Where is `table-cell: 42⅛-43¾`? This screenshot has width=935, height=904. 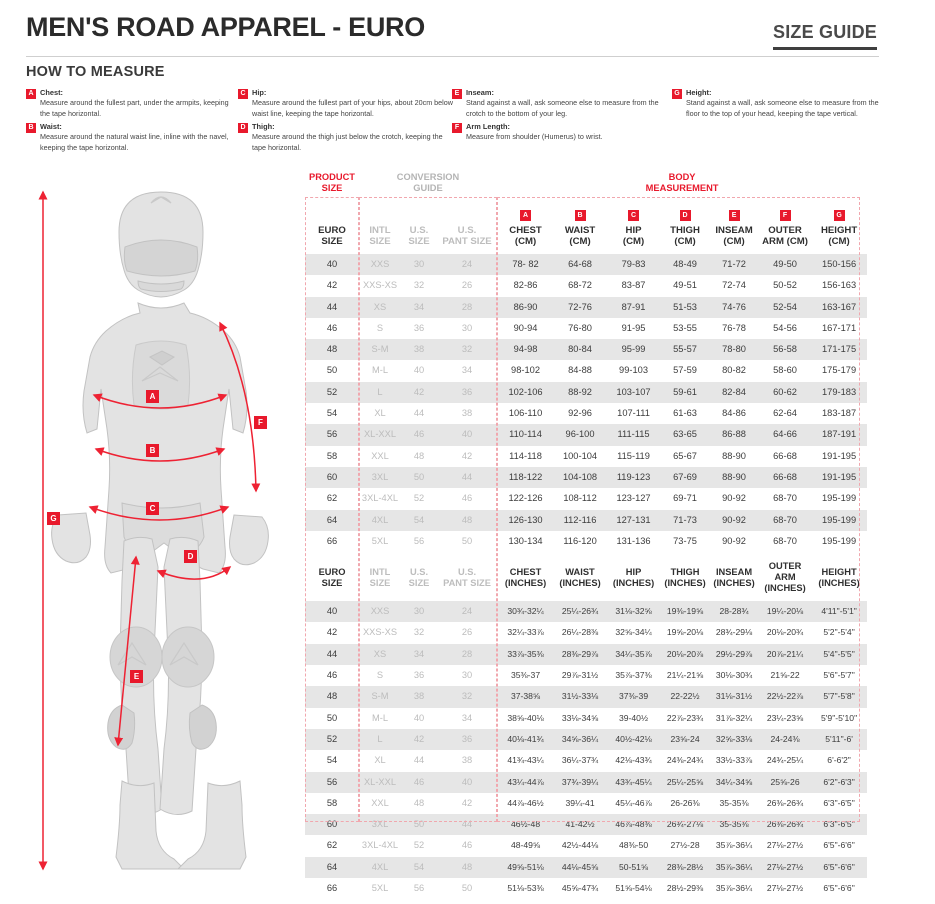
table-cell: 42⅛-43¾ is located at coordinates (633, 760).